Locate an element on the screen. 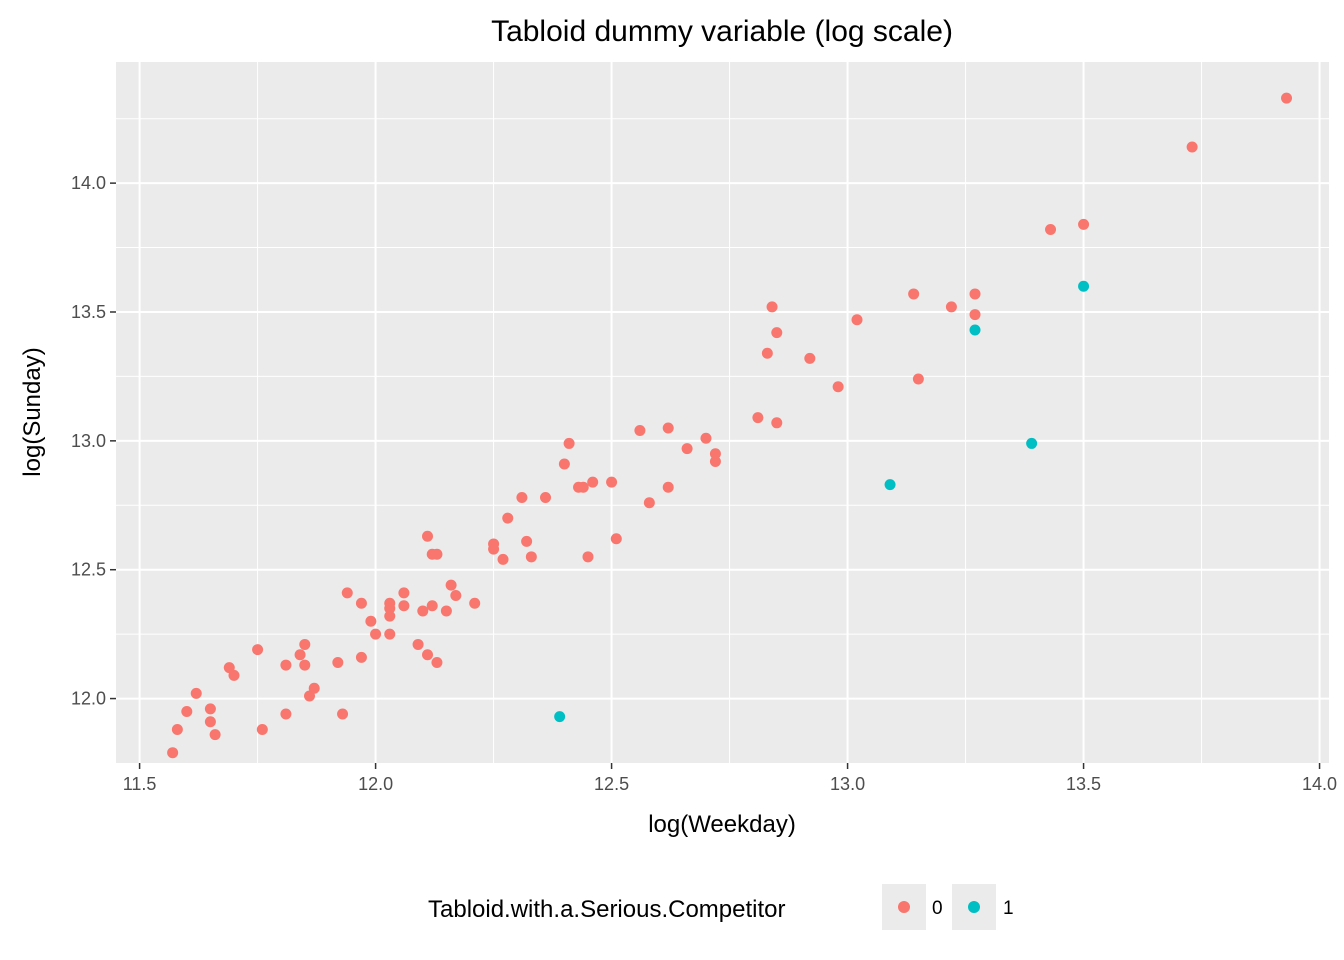 This screenshot has width=1344, height=960. legend: Tabloid.with.a.Serious.Competitor 0 1 is located at coordinates (721, 907).